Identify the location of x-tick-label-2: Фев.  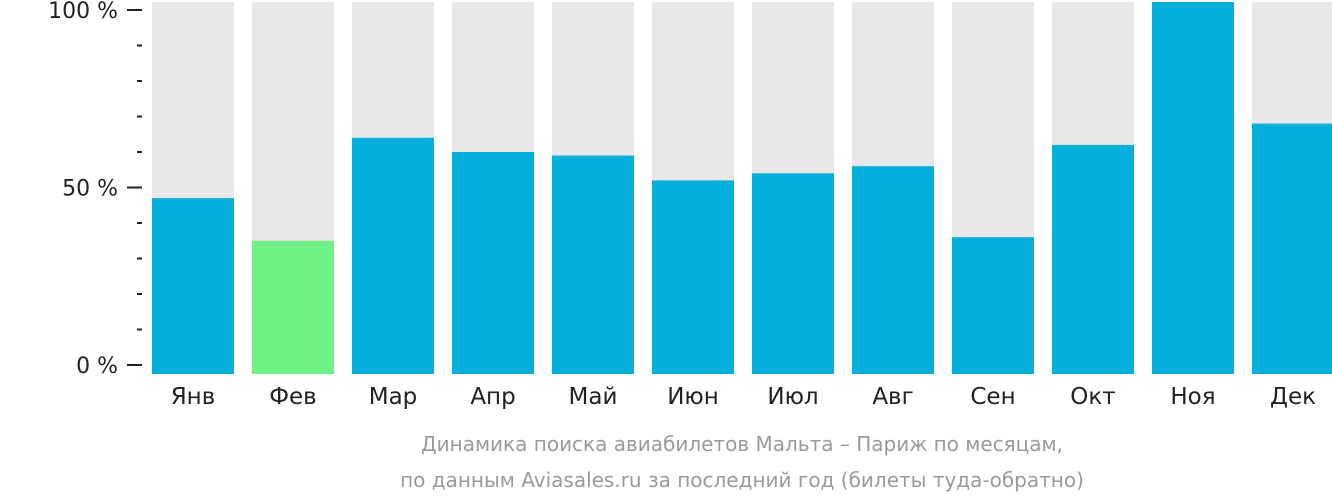
(293, 397).